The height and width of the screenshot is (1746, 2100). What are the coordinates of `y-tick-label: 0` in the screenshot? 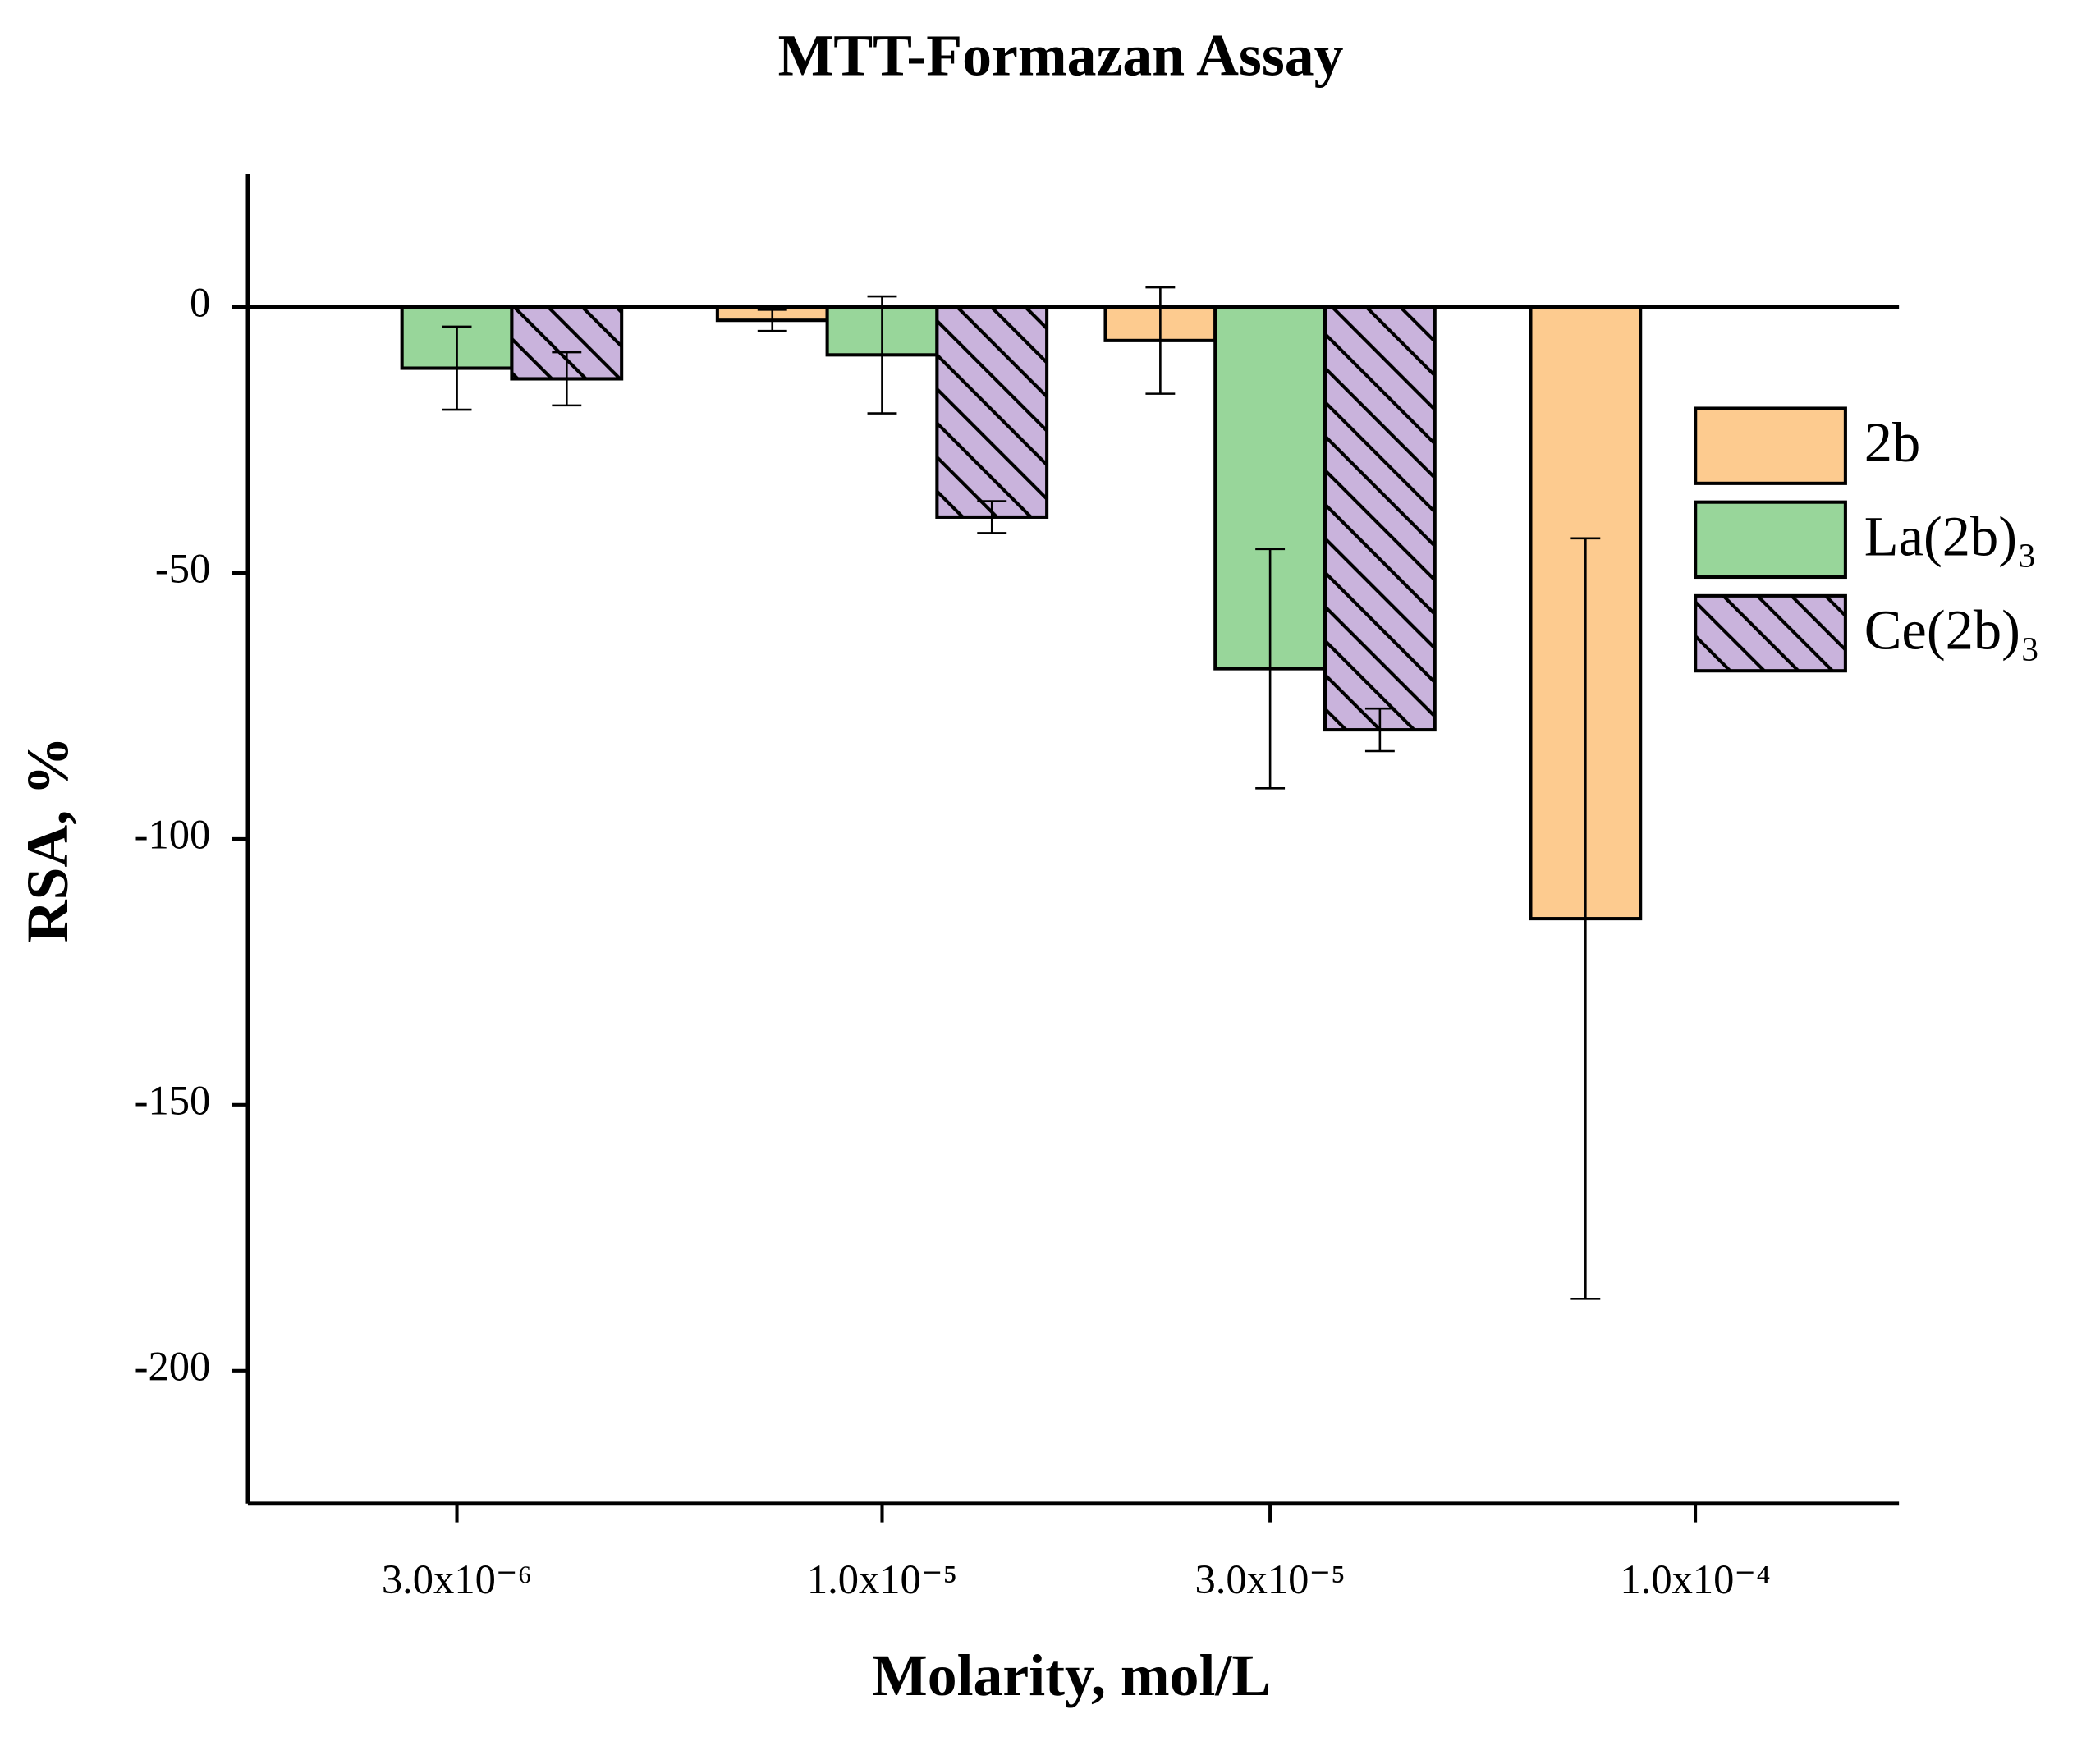 It's located at (200, 303).